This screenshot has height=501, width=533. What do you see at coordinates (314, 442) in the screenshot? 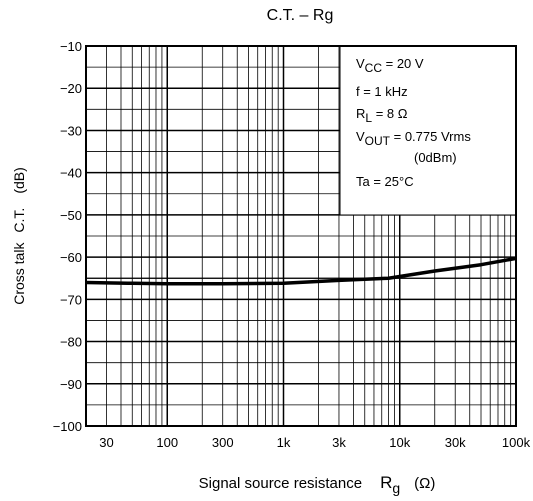
I see `x-tick-labels: 30 100 300 1k 3k 10k 30k 100k` at bounding box center [314, 442].